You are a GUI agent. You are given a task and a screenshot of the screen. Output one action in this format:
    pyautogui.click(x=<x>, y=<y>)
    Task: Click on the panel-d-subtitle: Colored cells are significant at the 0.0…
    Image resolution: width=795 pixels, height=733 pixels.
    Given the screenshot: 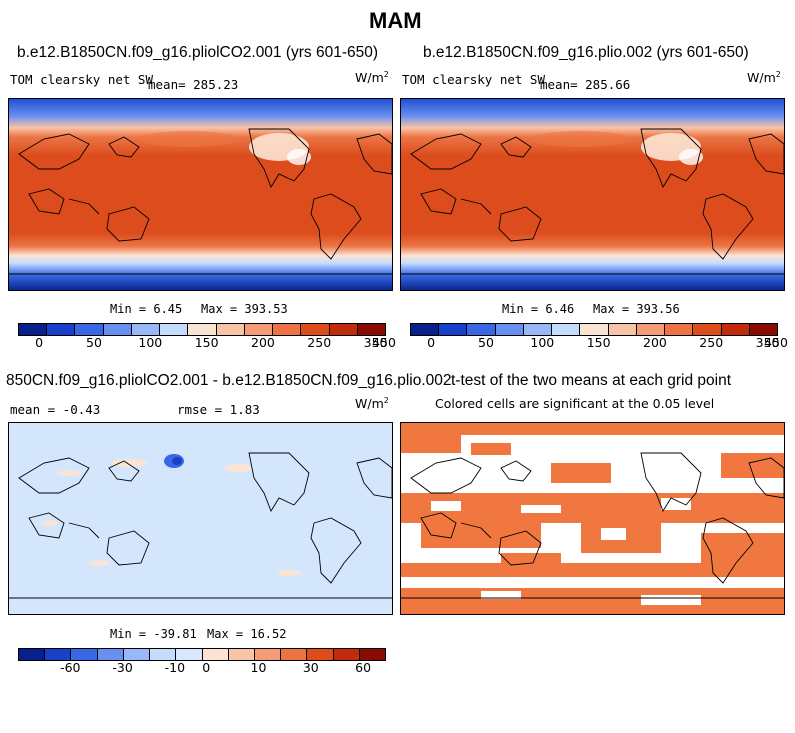 What is the action you would take?
    pyautogui.click(x=575, y=403)
    